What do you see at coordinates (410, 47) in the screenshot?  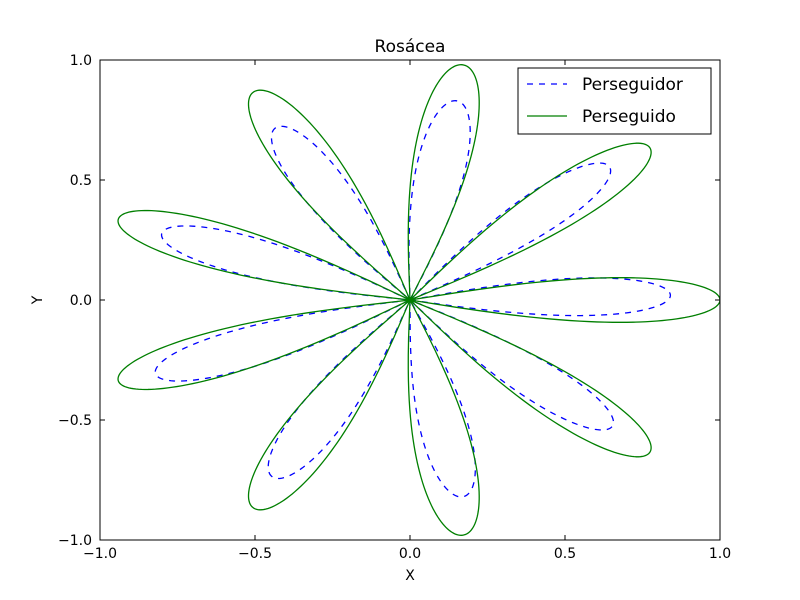 I see `chart-title: Rosácea` at bounding box center [410, 47].